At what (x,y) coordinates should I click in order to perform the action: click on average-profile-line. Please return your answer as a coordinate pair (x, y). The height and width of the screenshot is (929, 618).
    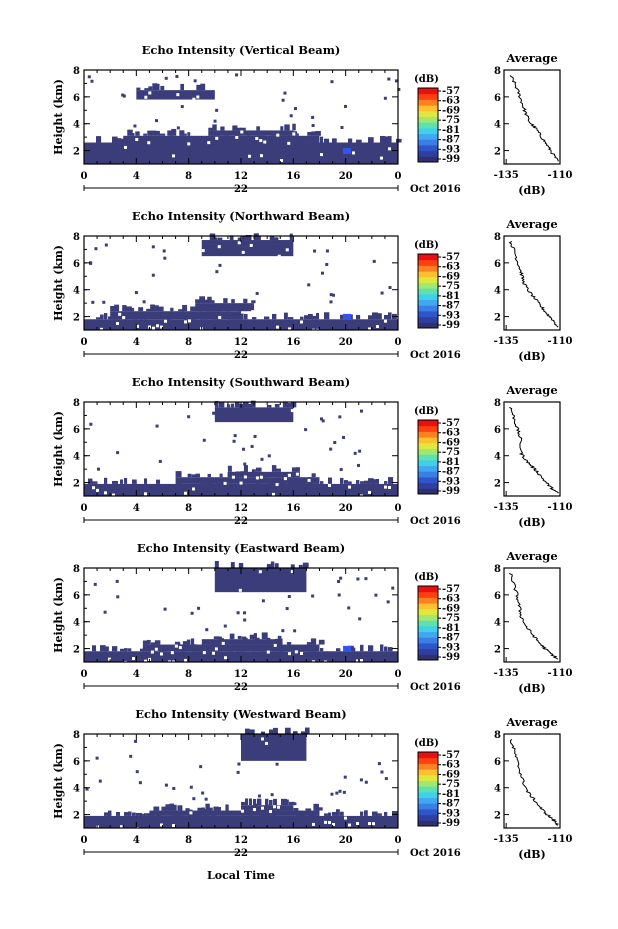
    Looking at the image, I should click on (533, 284).